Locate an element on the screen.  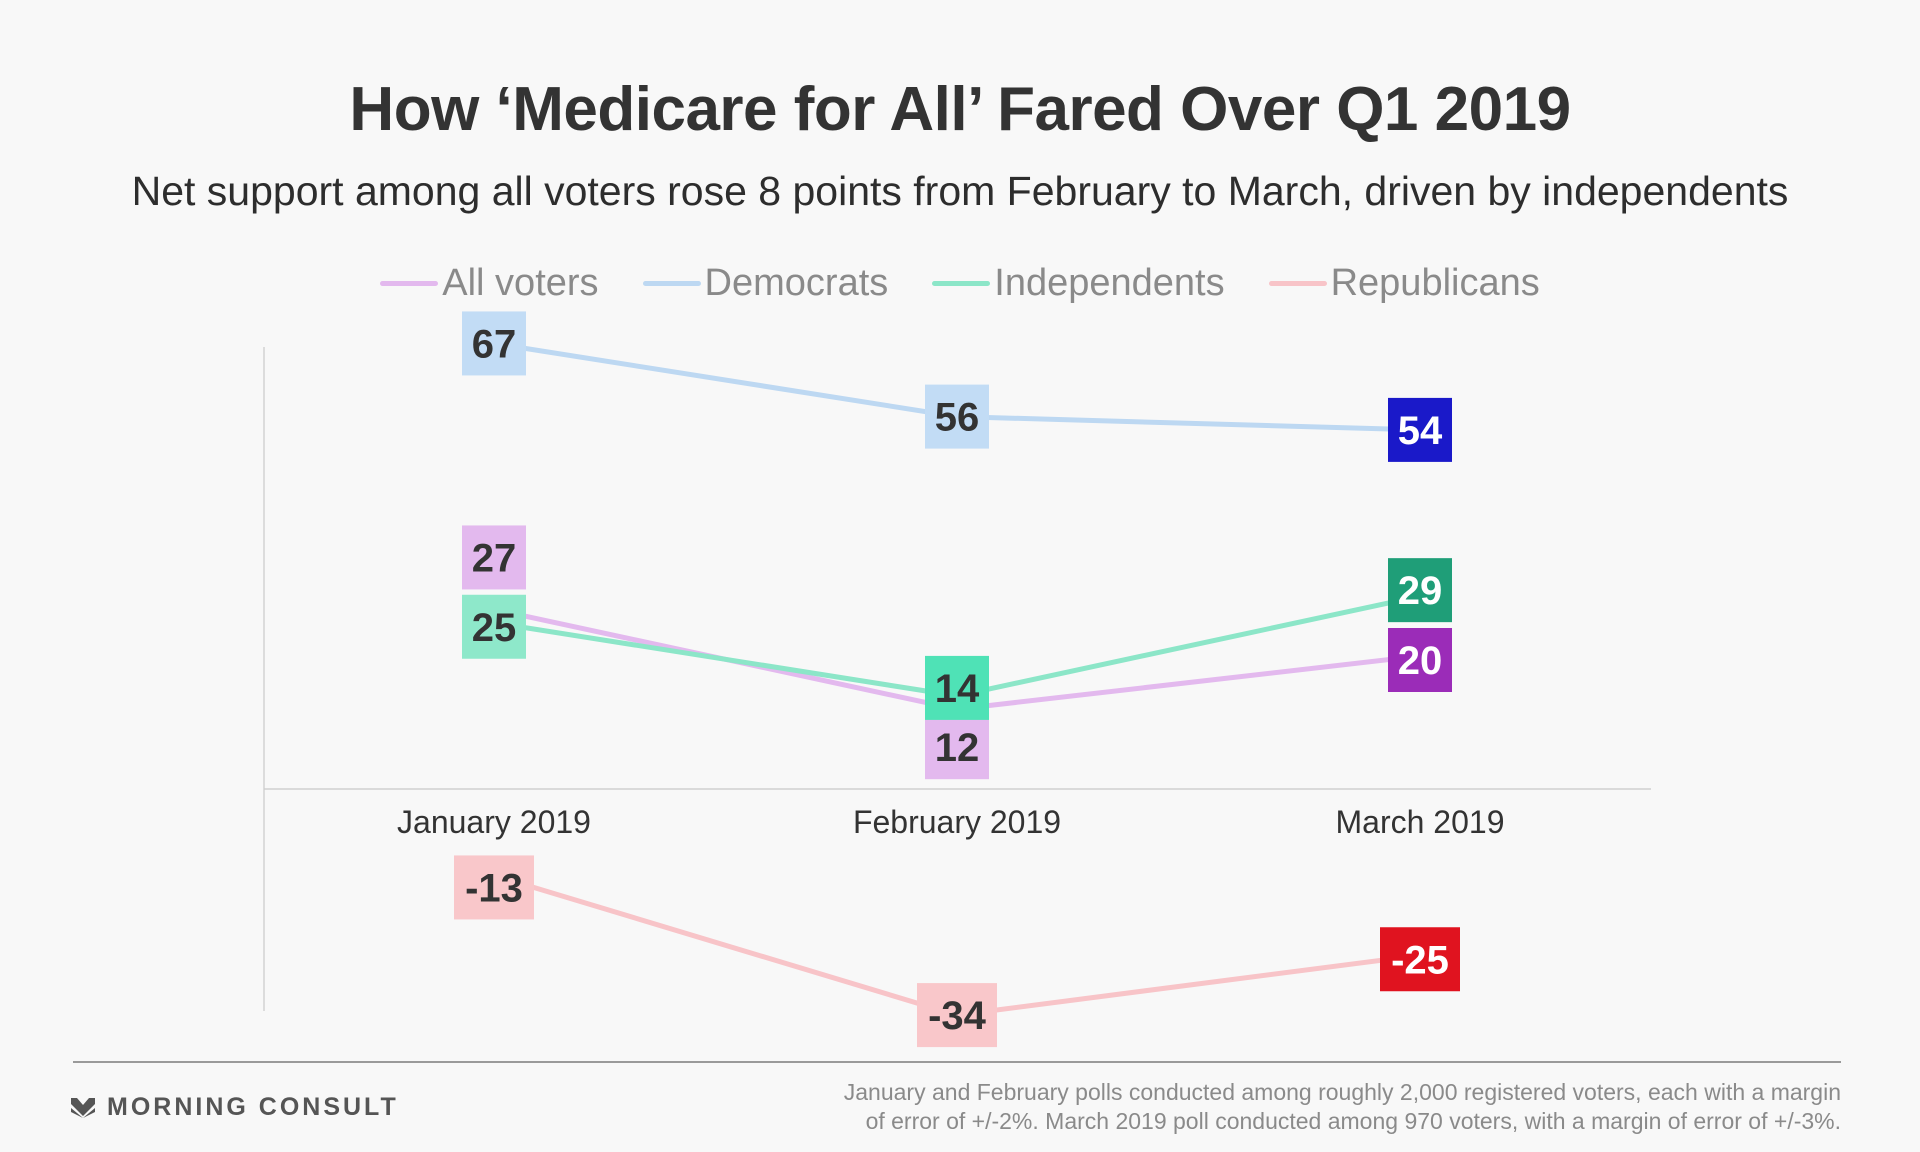
data-label: -34 is located at coordinates (957, 1016).